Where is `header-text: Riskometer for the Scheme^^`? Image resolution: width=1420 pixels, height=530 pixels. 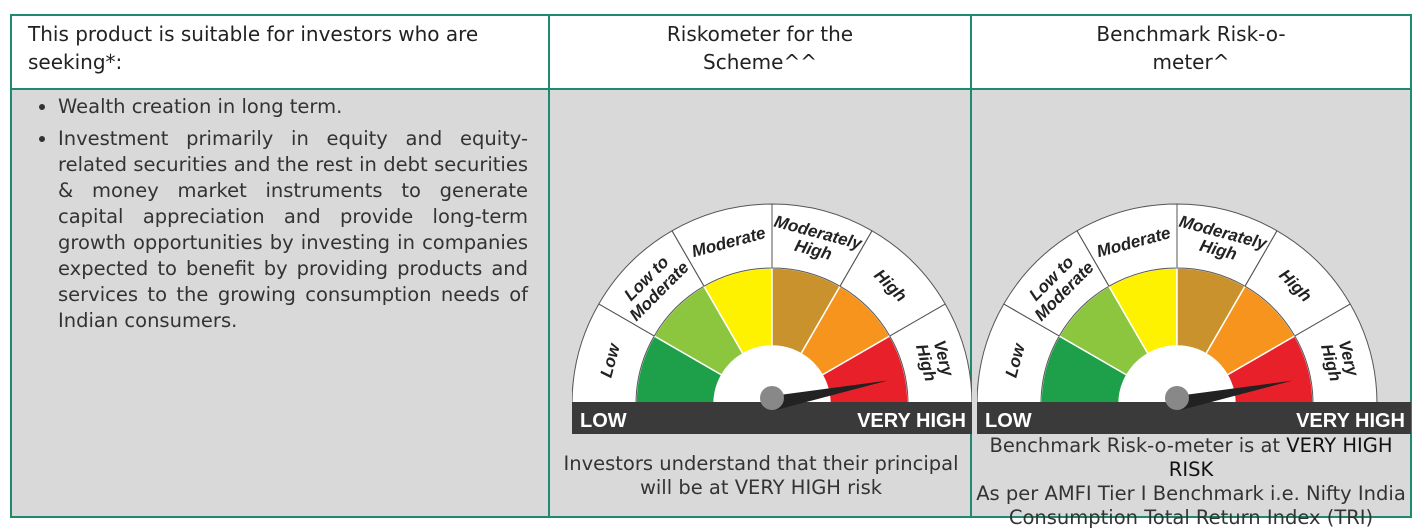 header-text: Riskometer for the Scheme^^ is located at coordinates (760, 48).